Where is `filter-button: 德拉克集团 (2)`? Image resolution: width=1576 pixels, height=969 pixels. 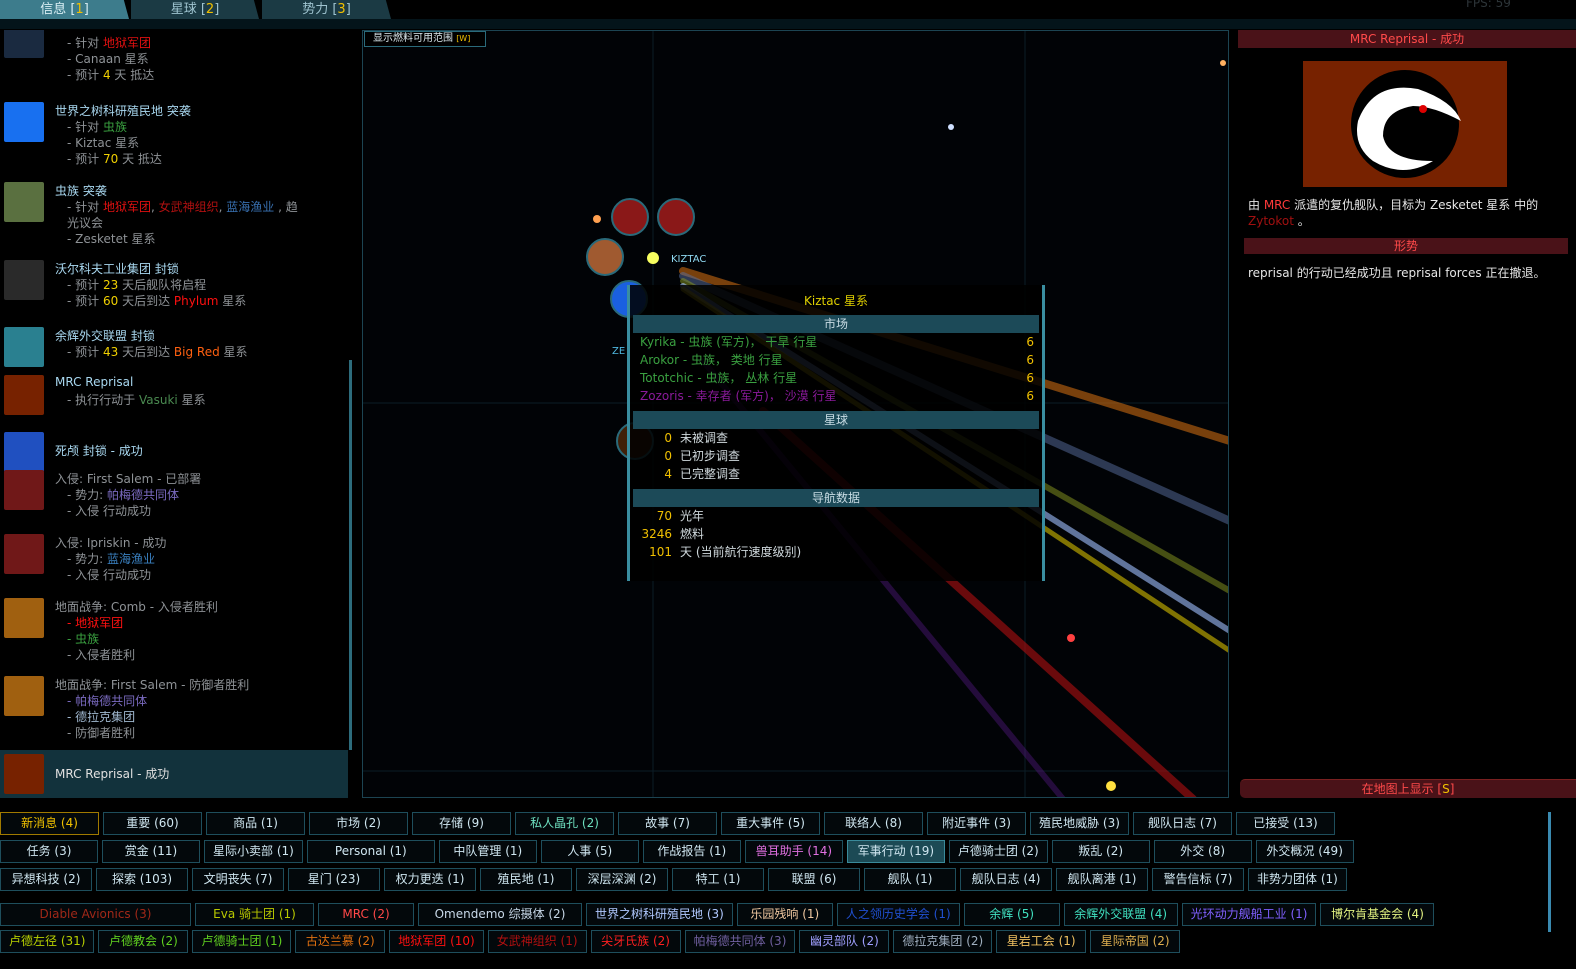
filter-button: 德拉克集团 (2) is located at coordinates (943, 941).